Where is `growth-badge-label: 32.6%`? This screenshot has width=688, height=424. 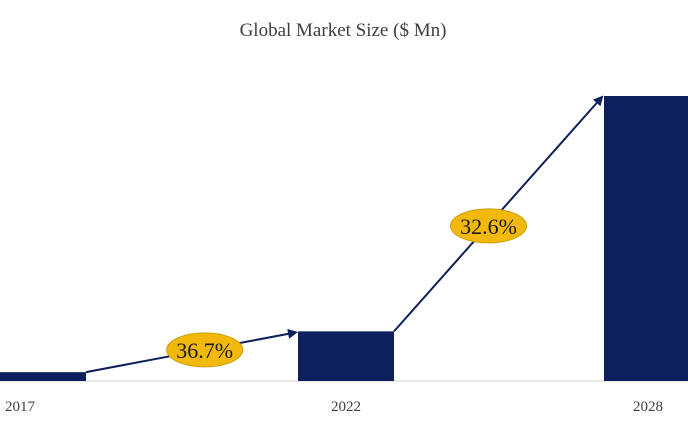 growth-badge-label: 32.6% is located at coordinates (488, 226).